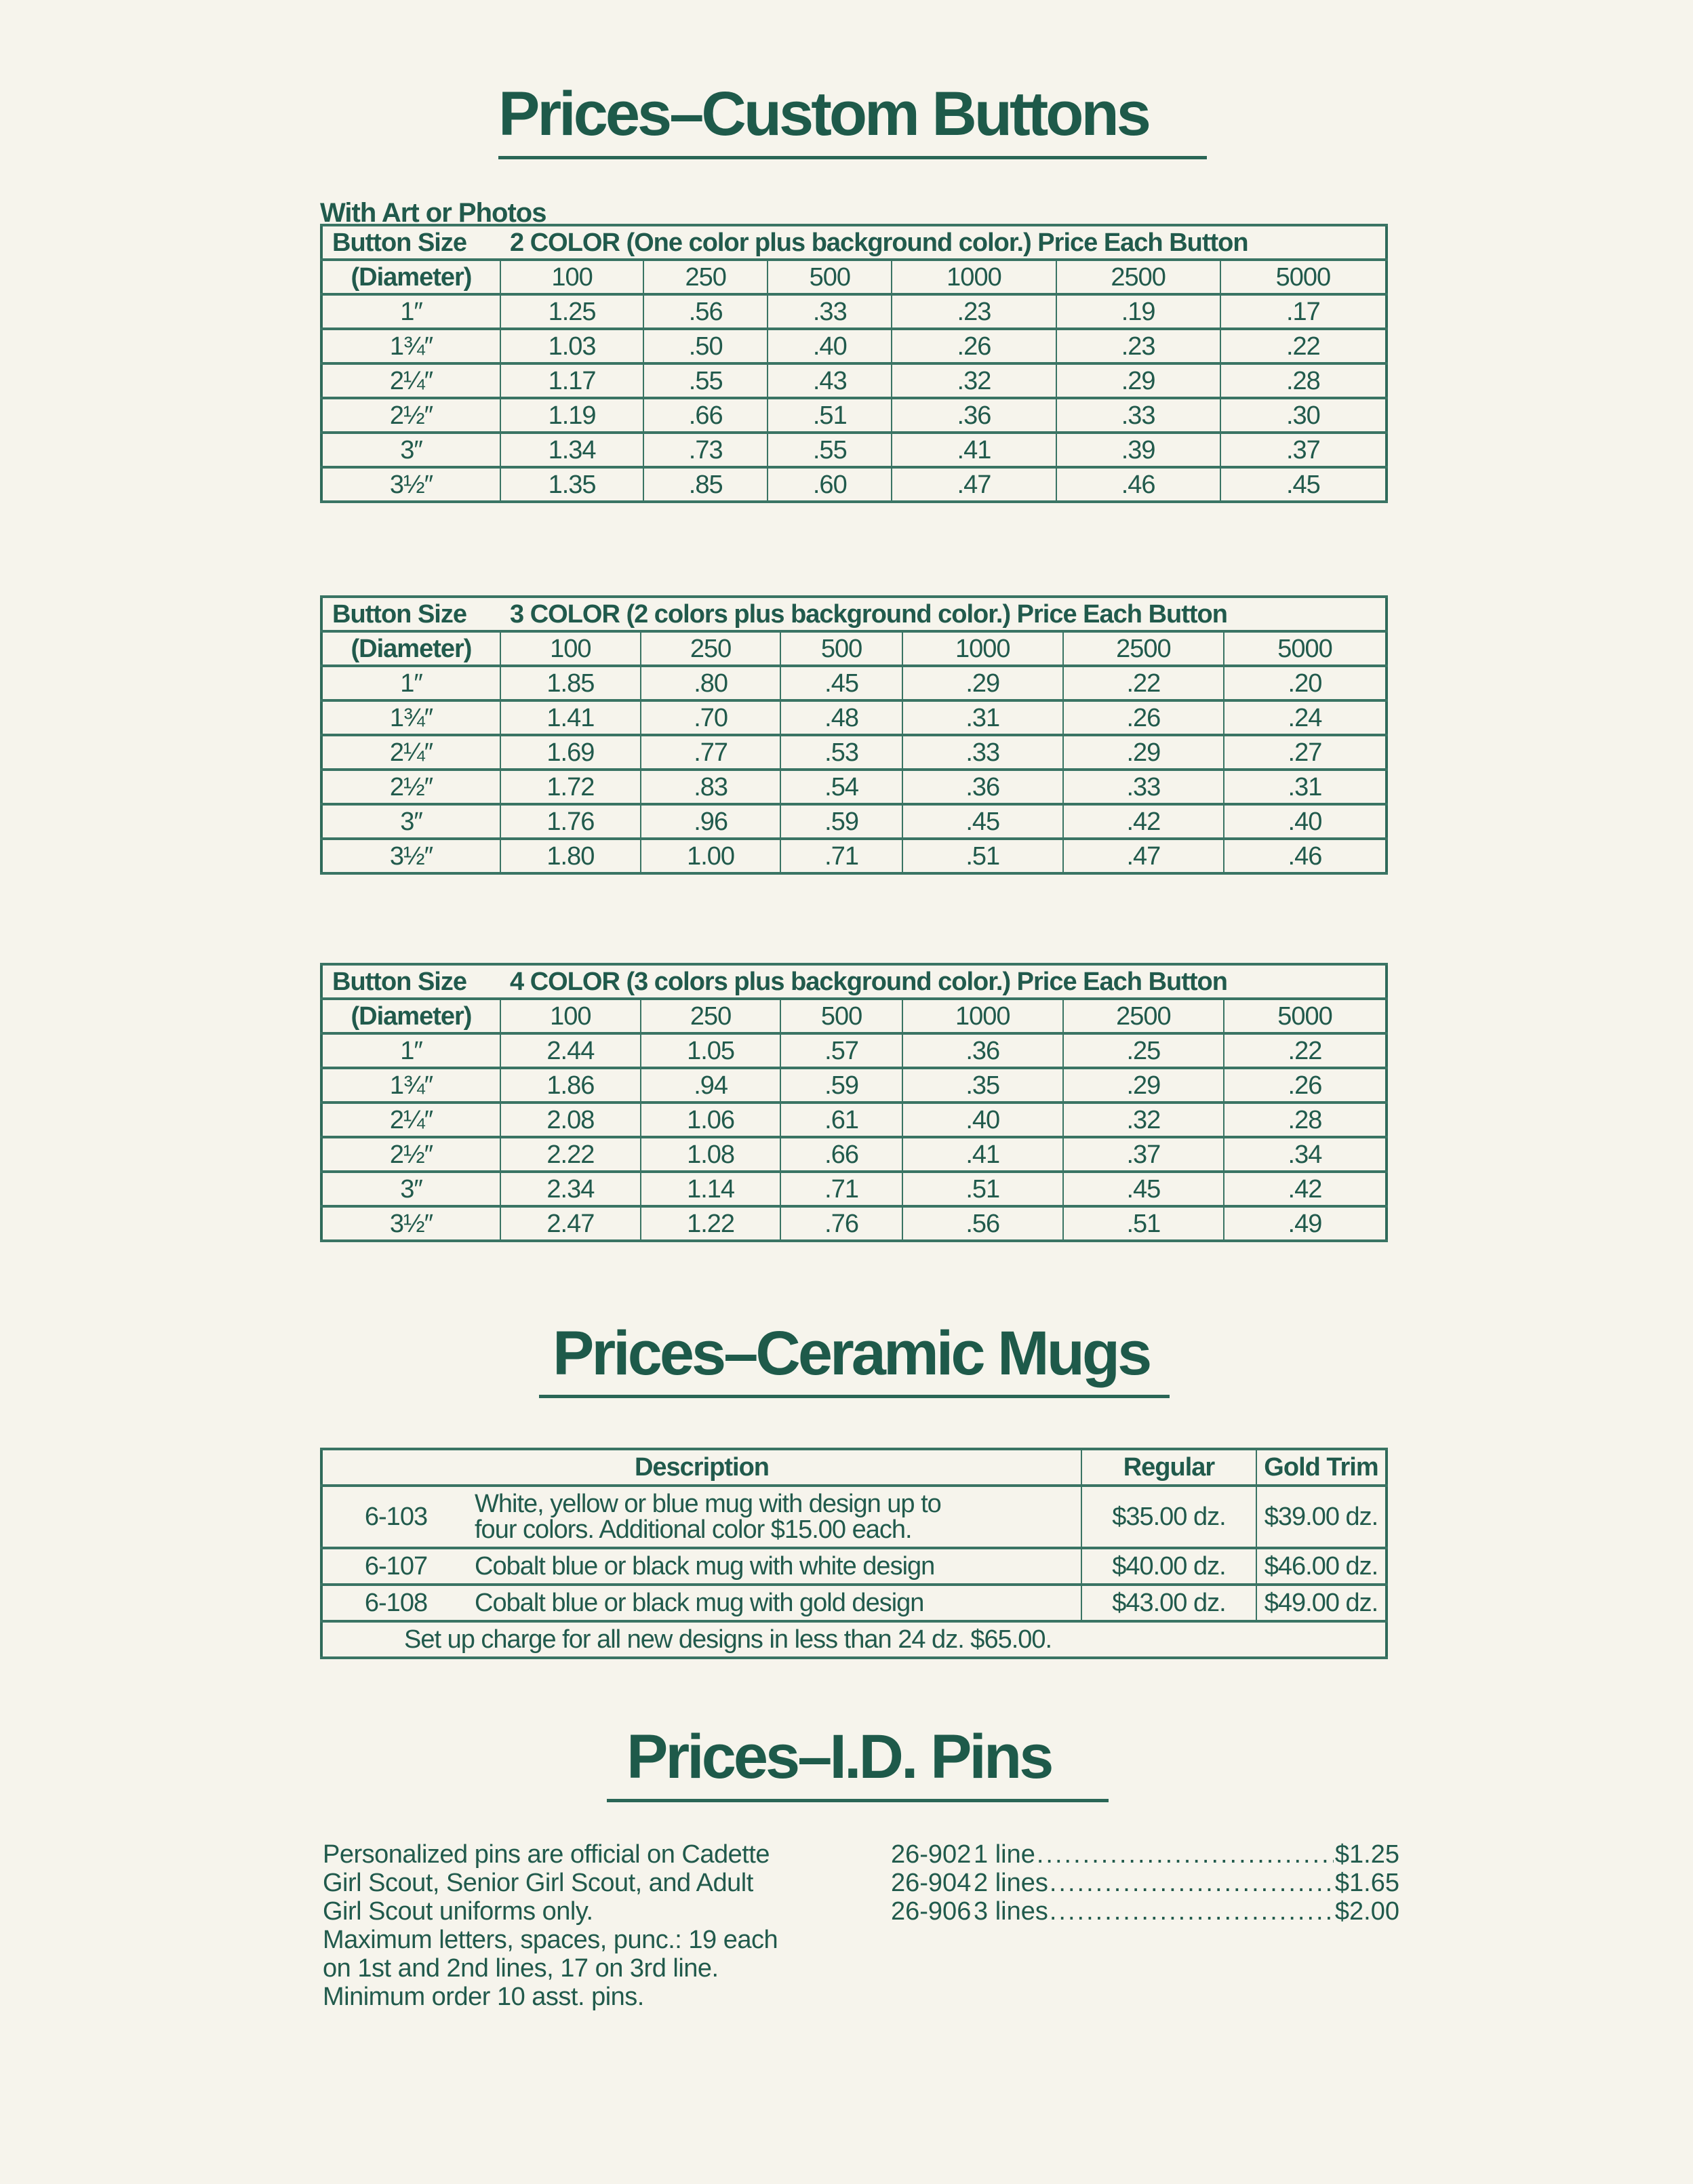 This screenshot has height=2184, width=1693. What do you see at coordinates (710, 856) in the screenshot?
I see `price-cell: 1.00` at bounding box center [710, 856].